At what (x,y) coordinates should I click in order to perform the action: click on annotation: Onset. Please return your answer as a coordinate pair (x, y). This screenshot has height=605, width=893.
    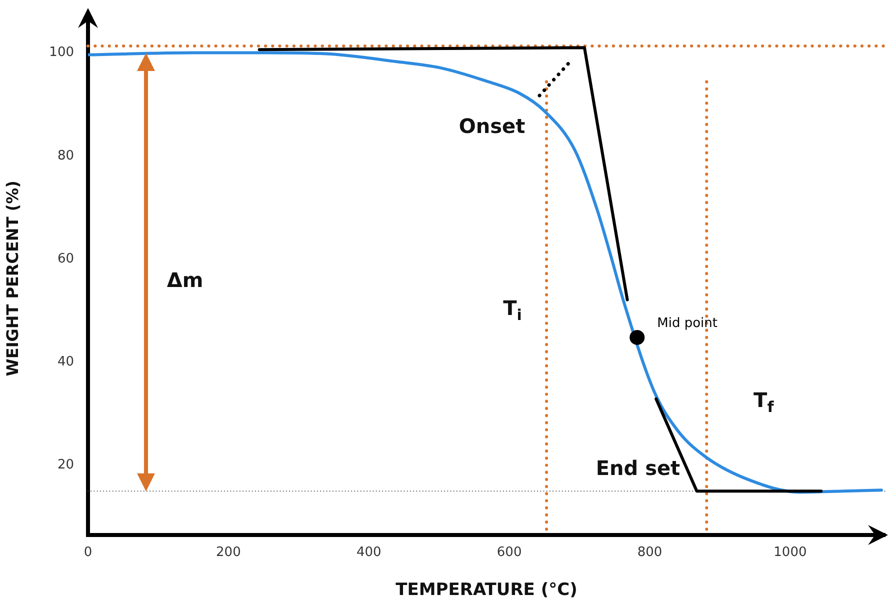
    Looking at the image, I should click on (492, 126).